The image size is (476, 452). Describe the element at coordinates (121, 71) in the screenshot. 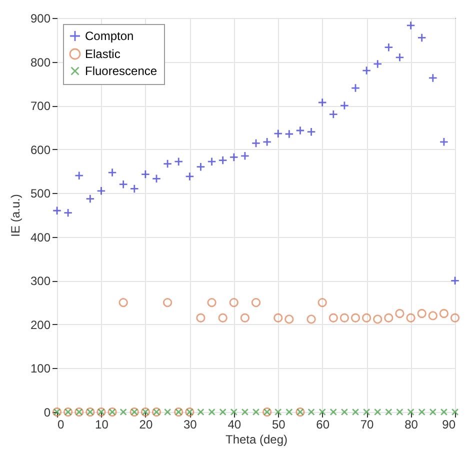

I see `legend-label: Fluorescence` at that location.